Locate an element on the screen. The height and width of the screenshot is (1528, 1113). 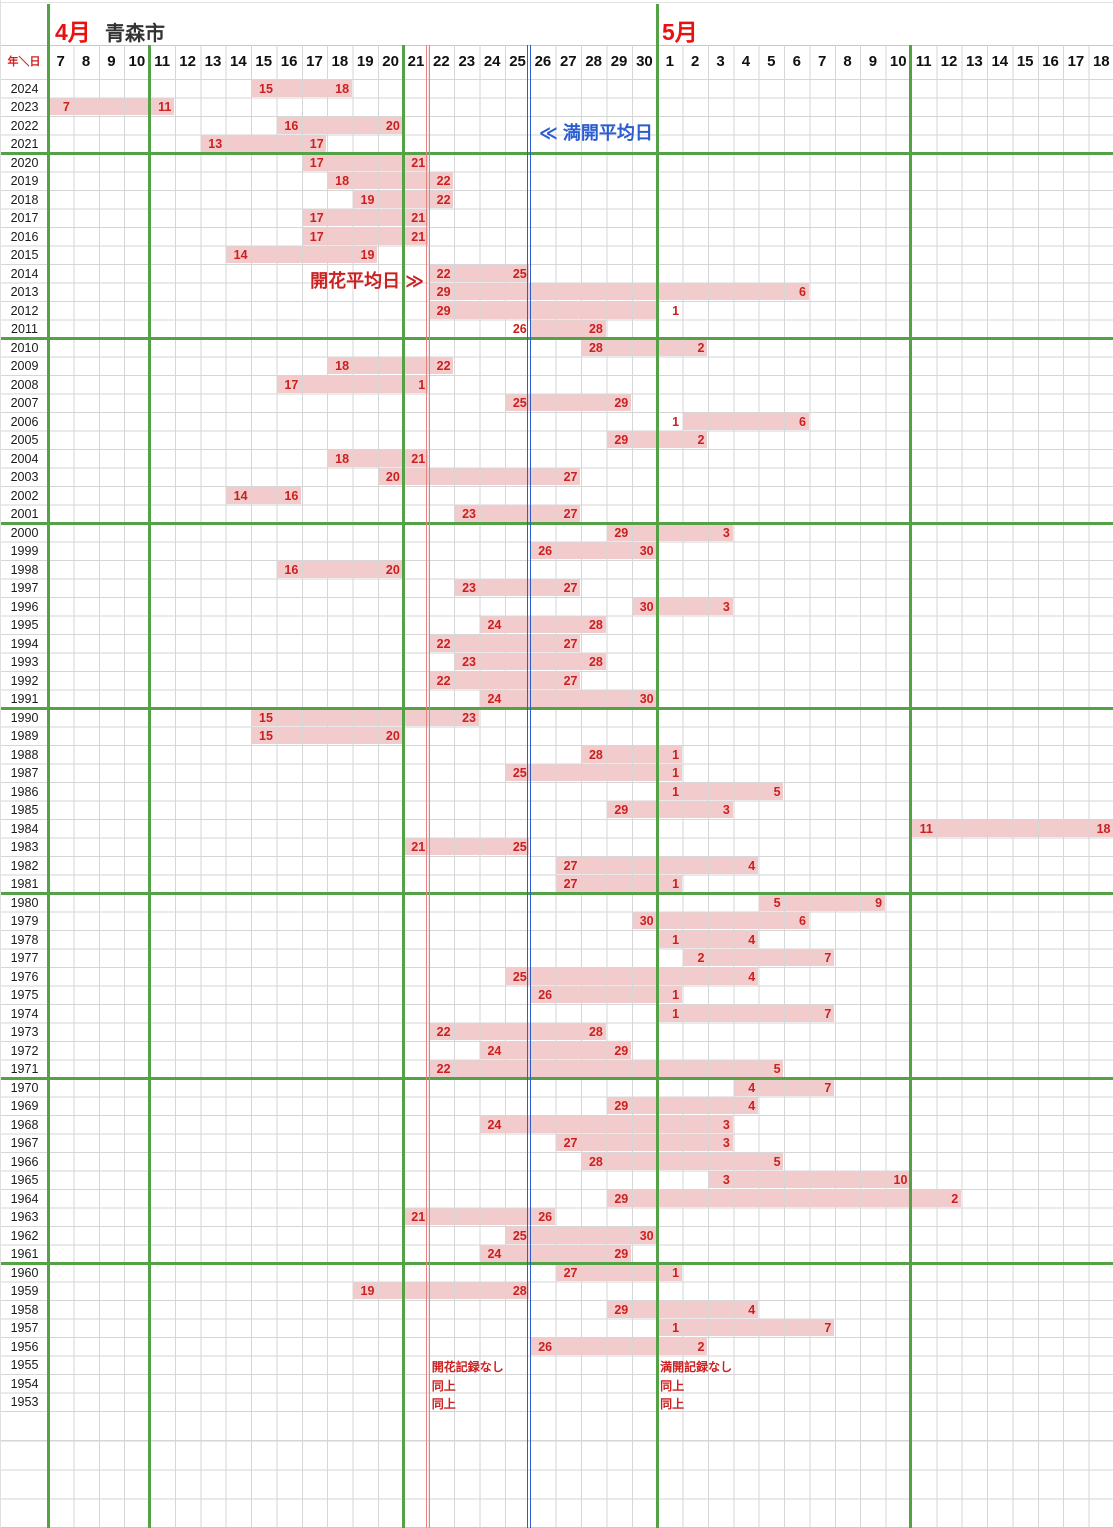
year-label: 1953 is located at coordinates (24, 1402).